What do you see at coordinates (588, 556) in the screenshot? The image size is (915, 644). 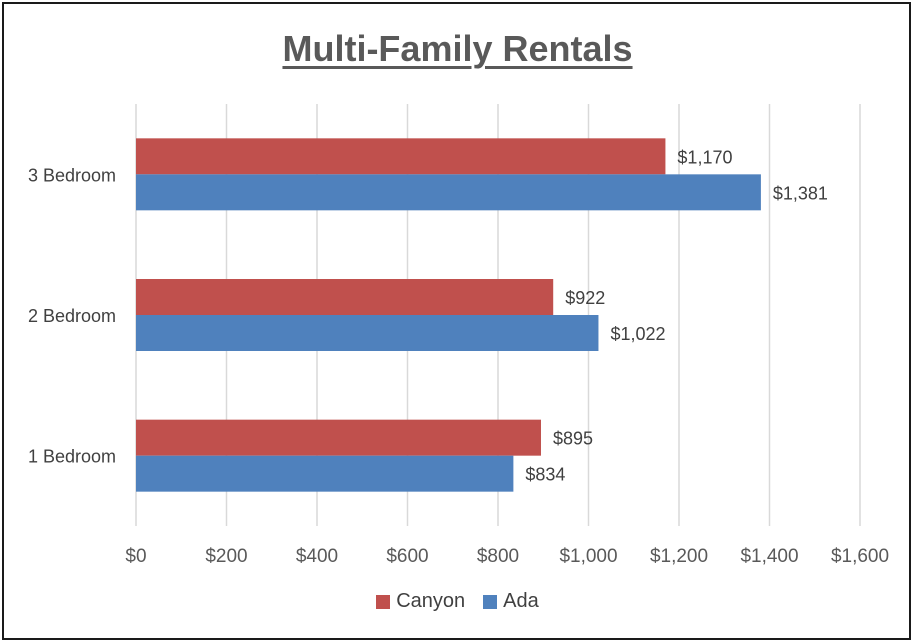 I see `x-tick-label: $1,000` at bounding box center [588, 556].